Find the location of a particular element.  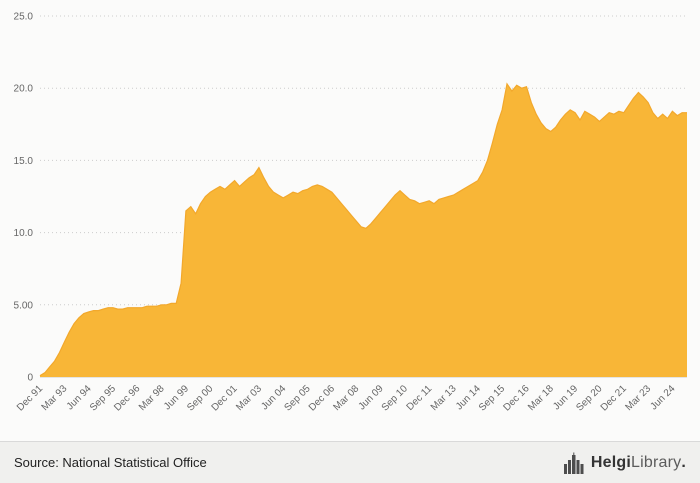

x-tick-label: Dec 21 is located at coordinates (614, 398).